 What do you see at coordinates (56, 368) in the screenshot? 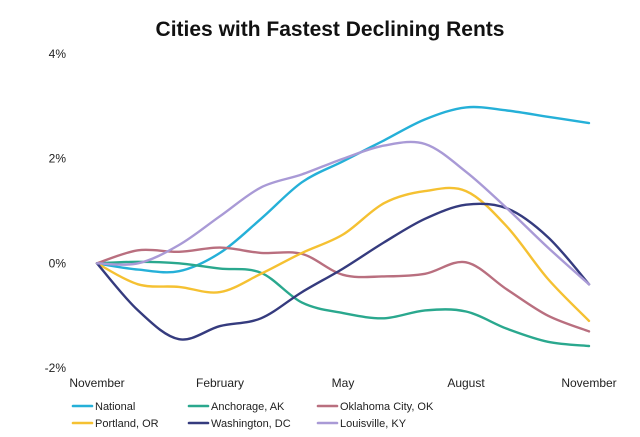
I see `y-tick-label: -2%` at bounding box center [56, 368].